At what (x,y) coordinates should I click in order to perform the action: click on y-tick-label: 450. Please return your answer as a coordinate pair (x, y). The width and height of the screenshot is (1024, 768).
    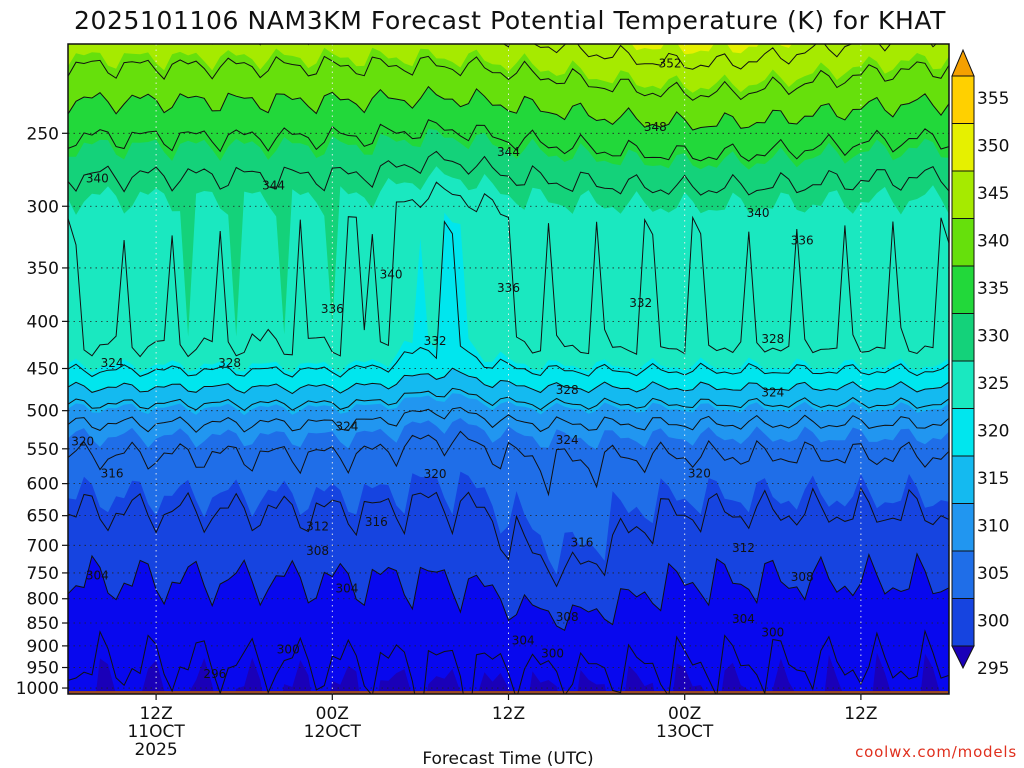
    Looking at the image, I should click on (43, 370).